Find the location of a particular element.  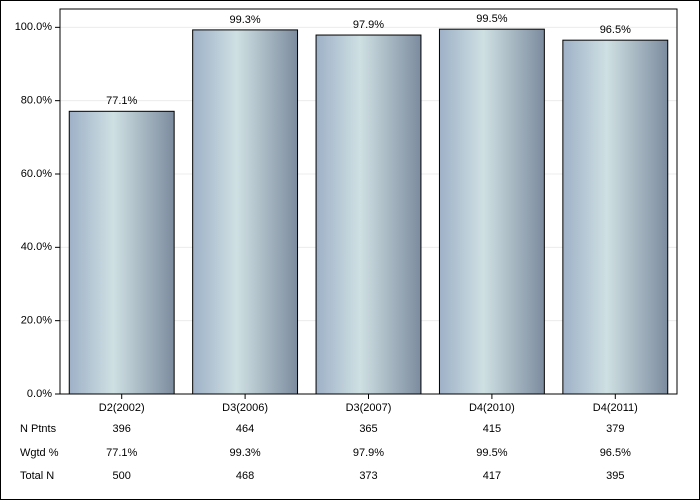

y-tick-label: 80.0% is located at coordinates (36, 101).